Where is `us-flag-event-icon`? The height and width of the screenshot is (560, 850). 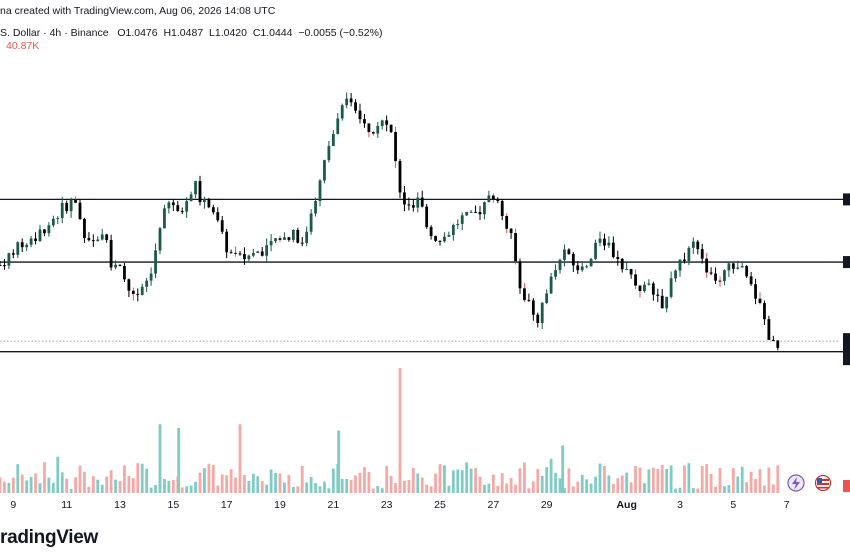
us-flag-event-icon is located at coordinates (823, 483).